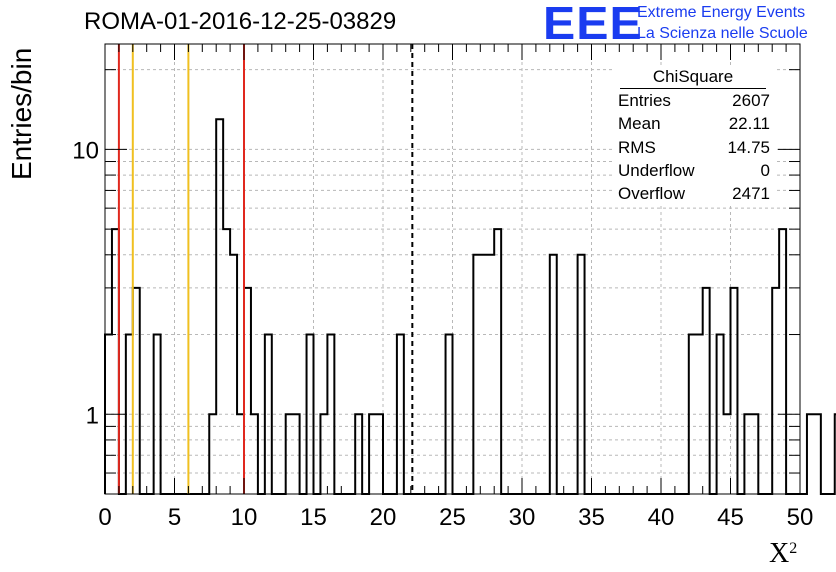 This screenshot has width=836, height=572. Describe the element at coordinates (765, 170) in the screenshot. I see `stats-value: 0` at that location.